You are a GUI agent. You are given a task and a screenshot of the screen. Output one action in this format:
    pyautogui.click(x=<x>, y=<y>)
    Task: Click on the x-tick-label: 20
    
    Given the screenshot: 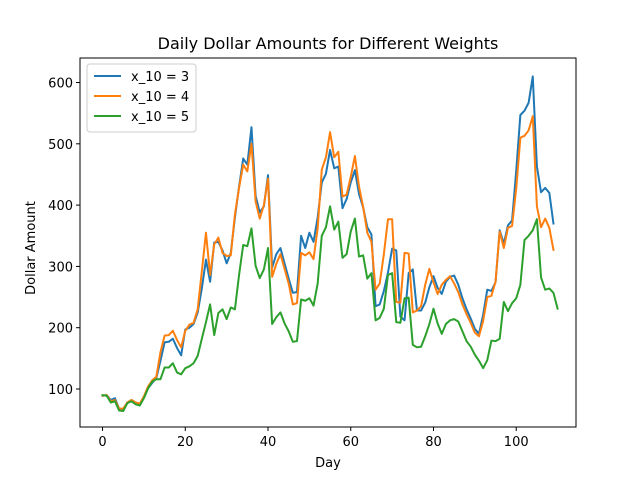 What is the action you would take?
    pyautogui.click(x=185, y=442)
    